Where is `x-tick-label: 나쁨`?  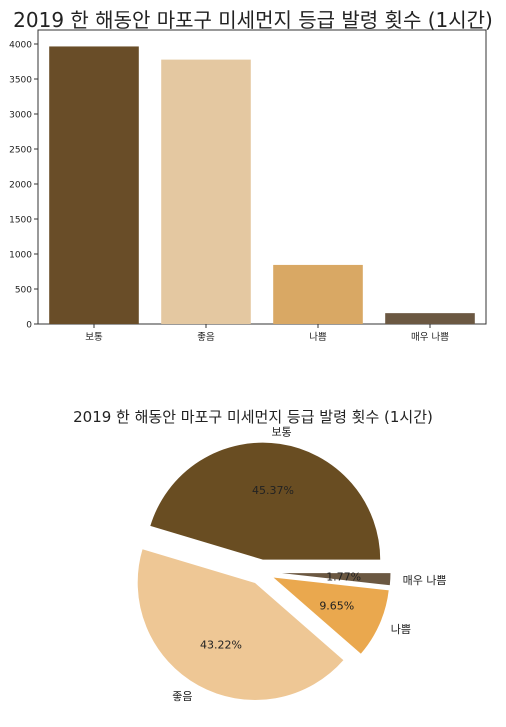
x-tick-label: 나쁨 is located at coordinates (318, 337).